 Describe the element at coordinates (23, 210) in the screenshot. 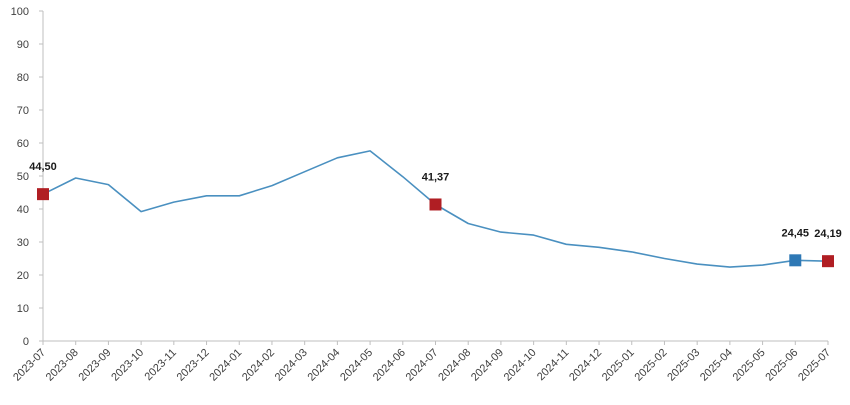

I see `y-tick-label: 40` at that location.